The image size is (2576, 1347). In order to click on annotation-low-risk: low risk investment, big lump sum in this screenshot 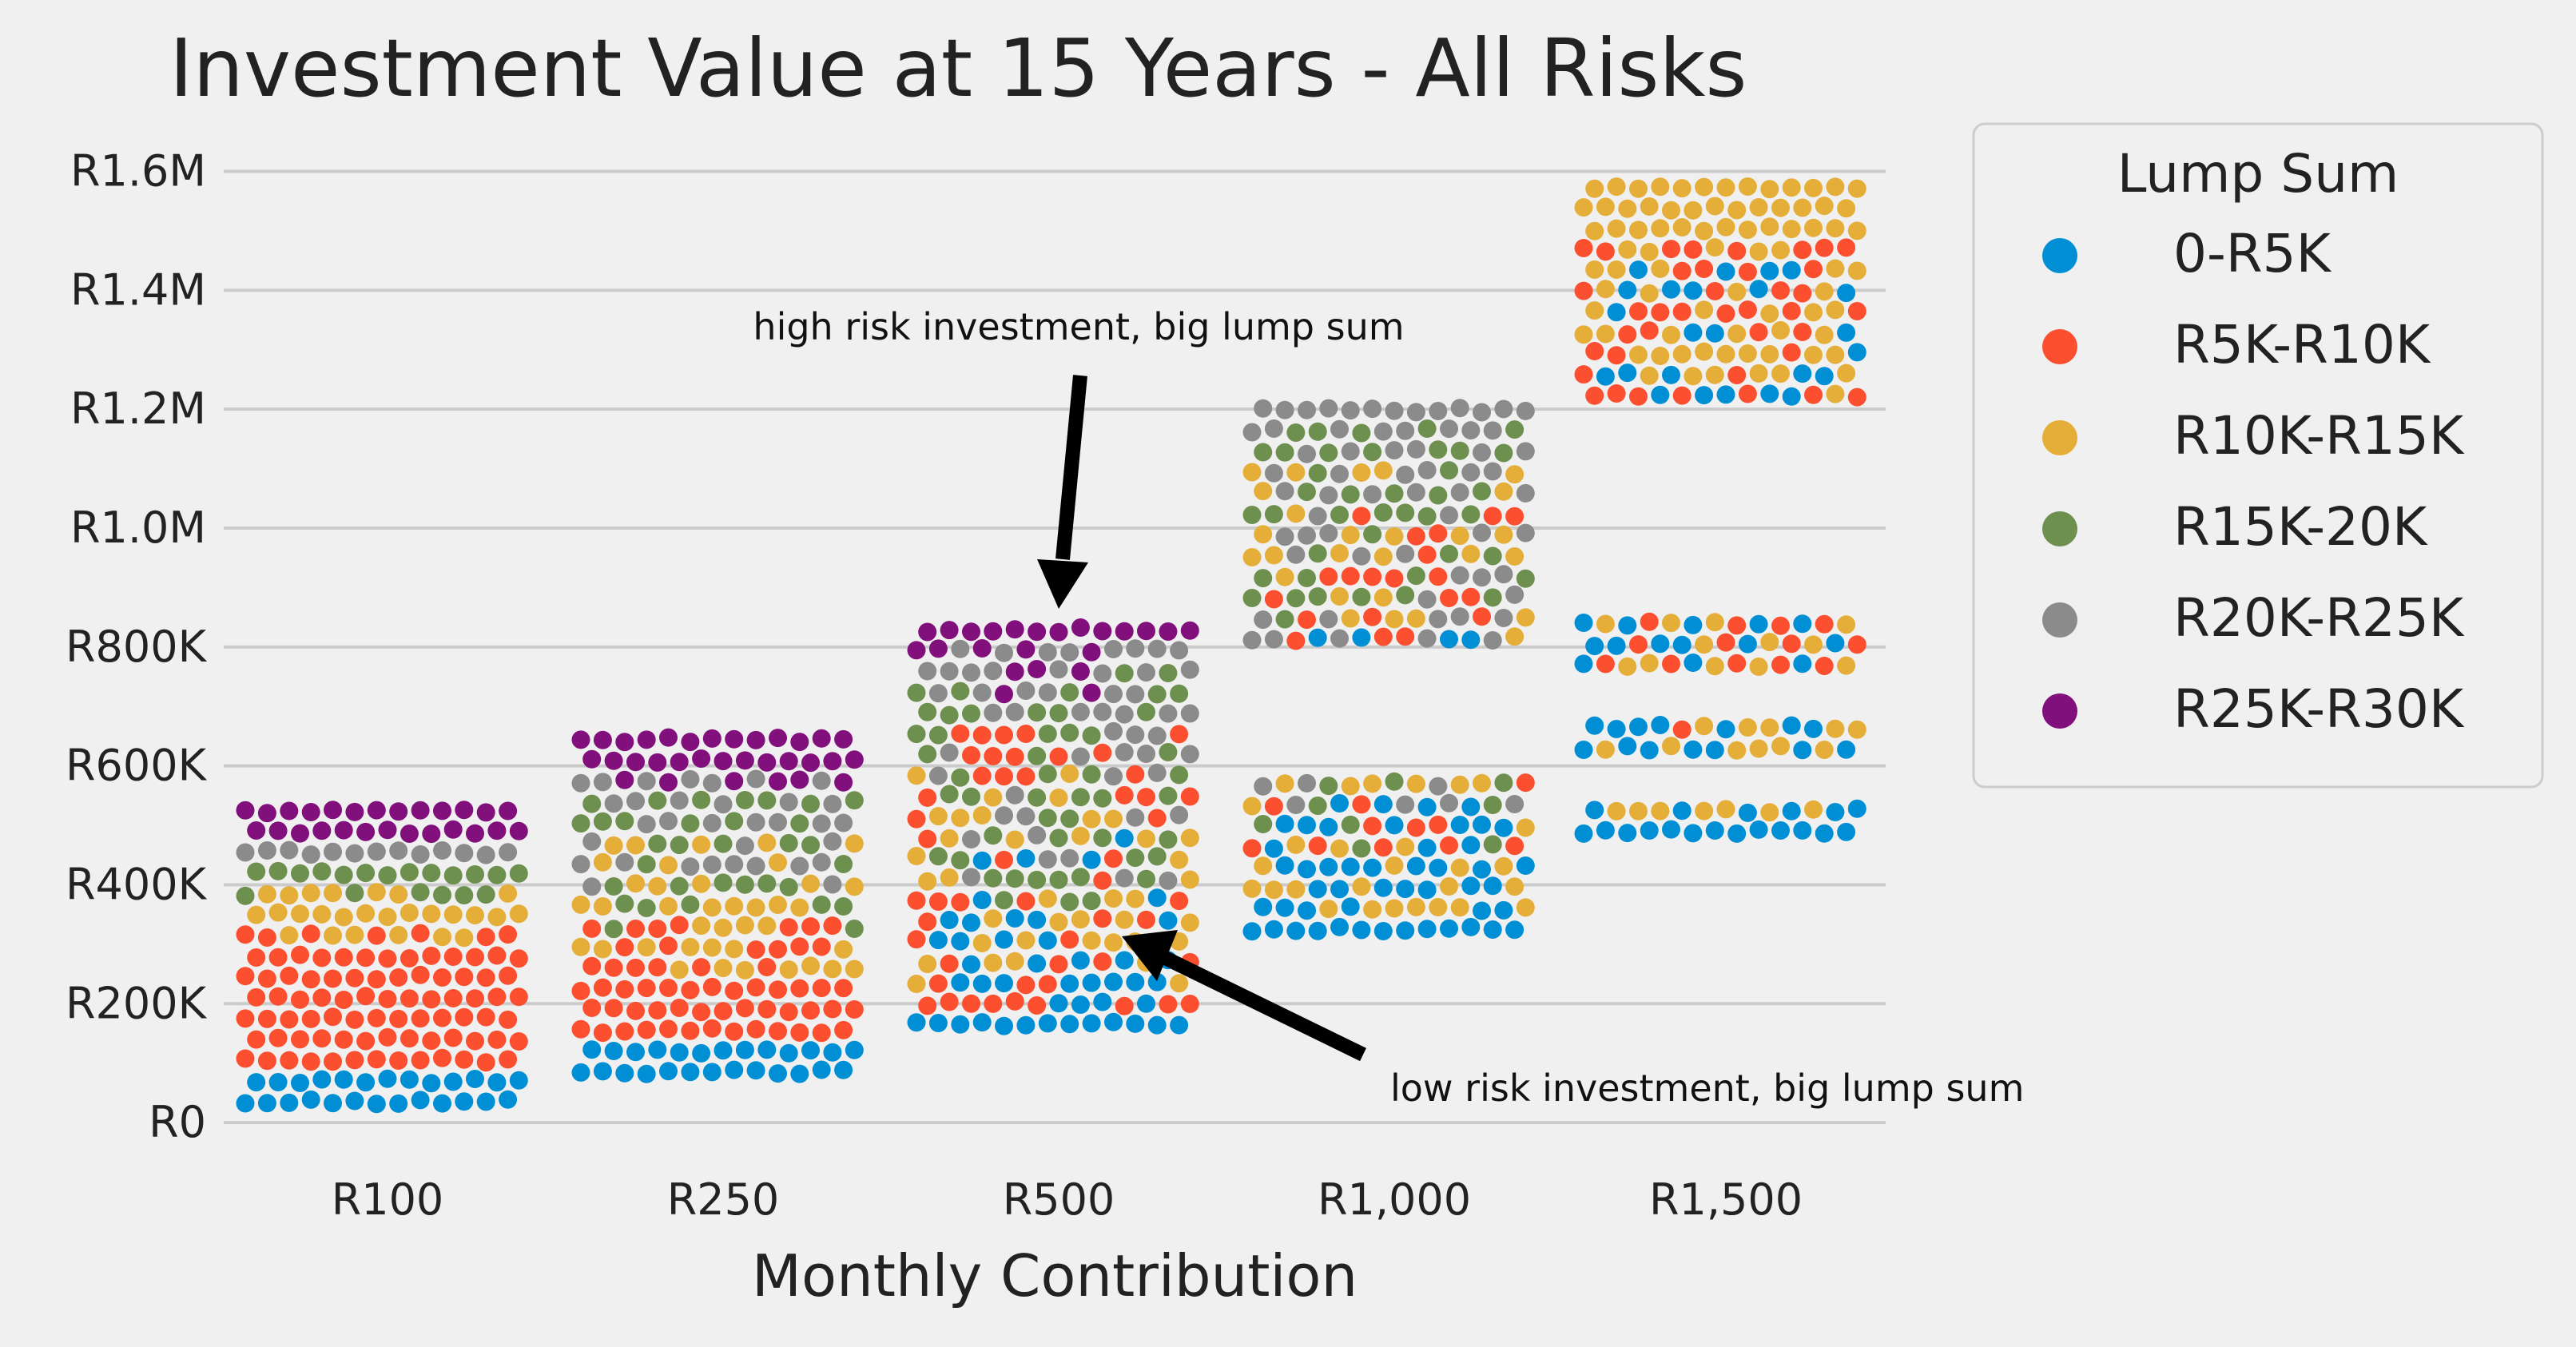, I will do `click(1707, 1088)`.